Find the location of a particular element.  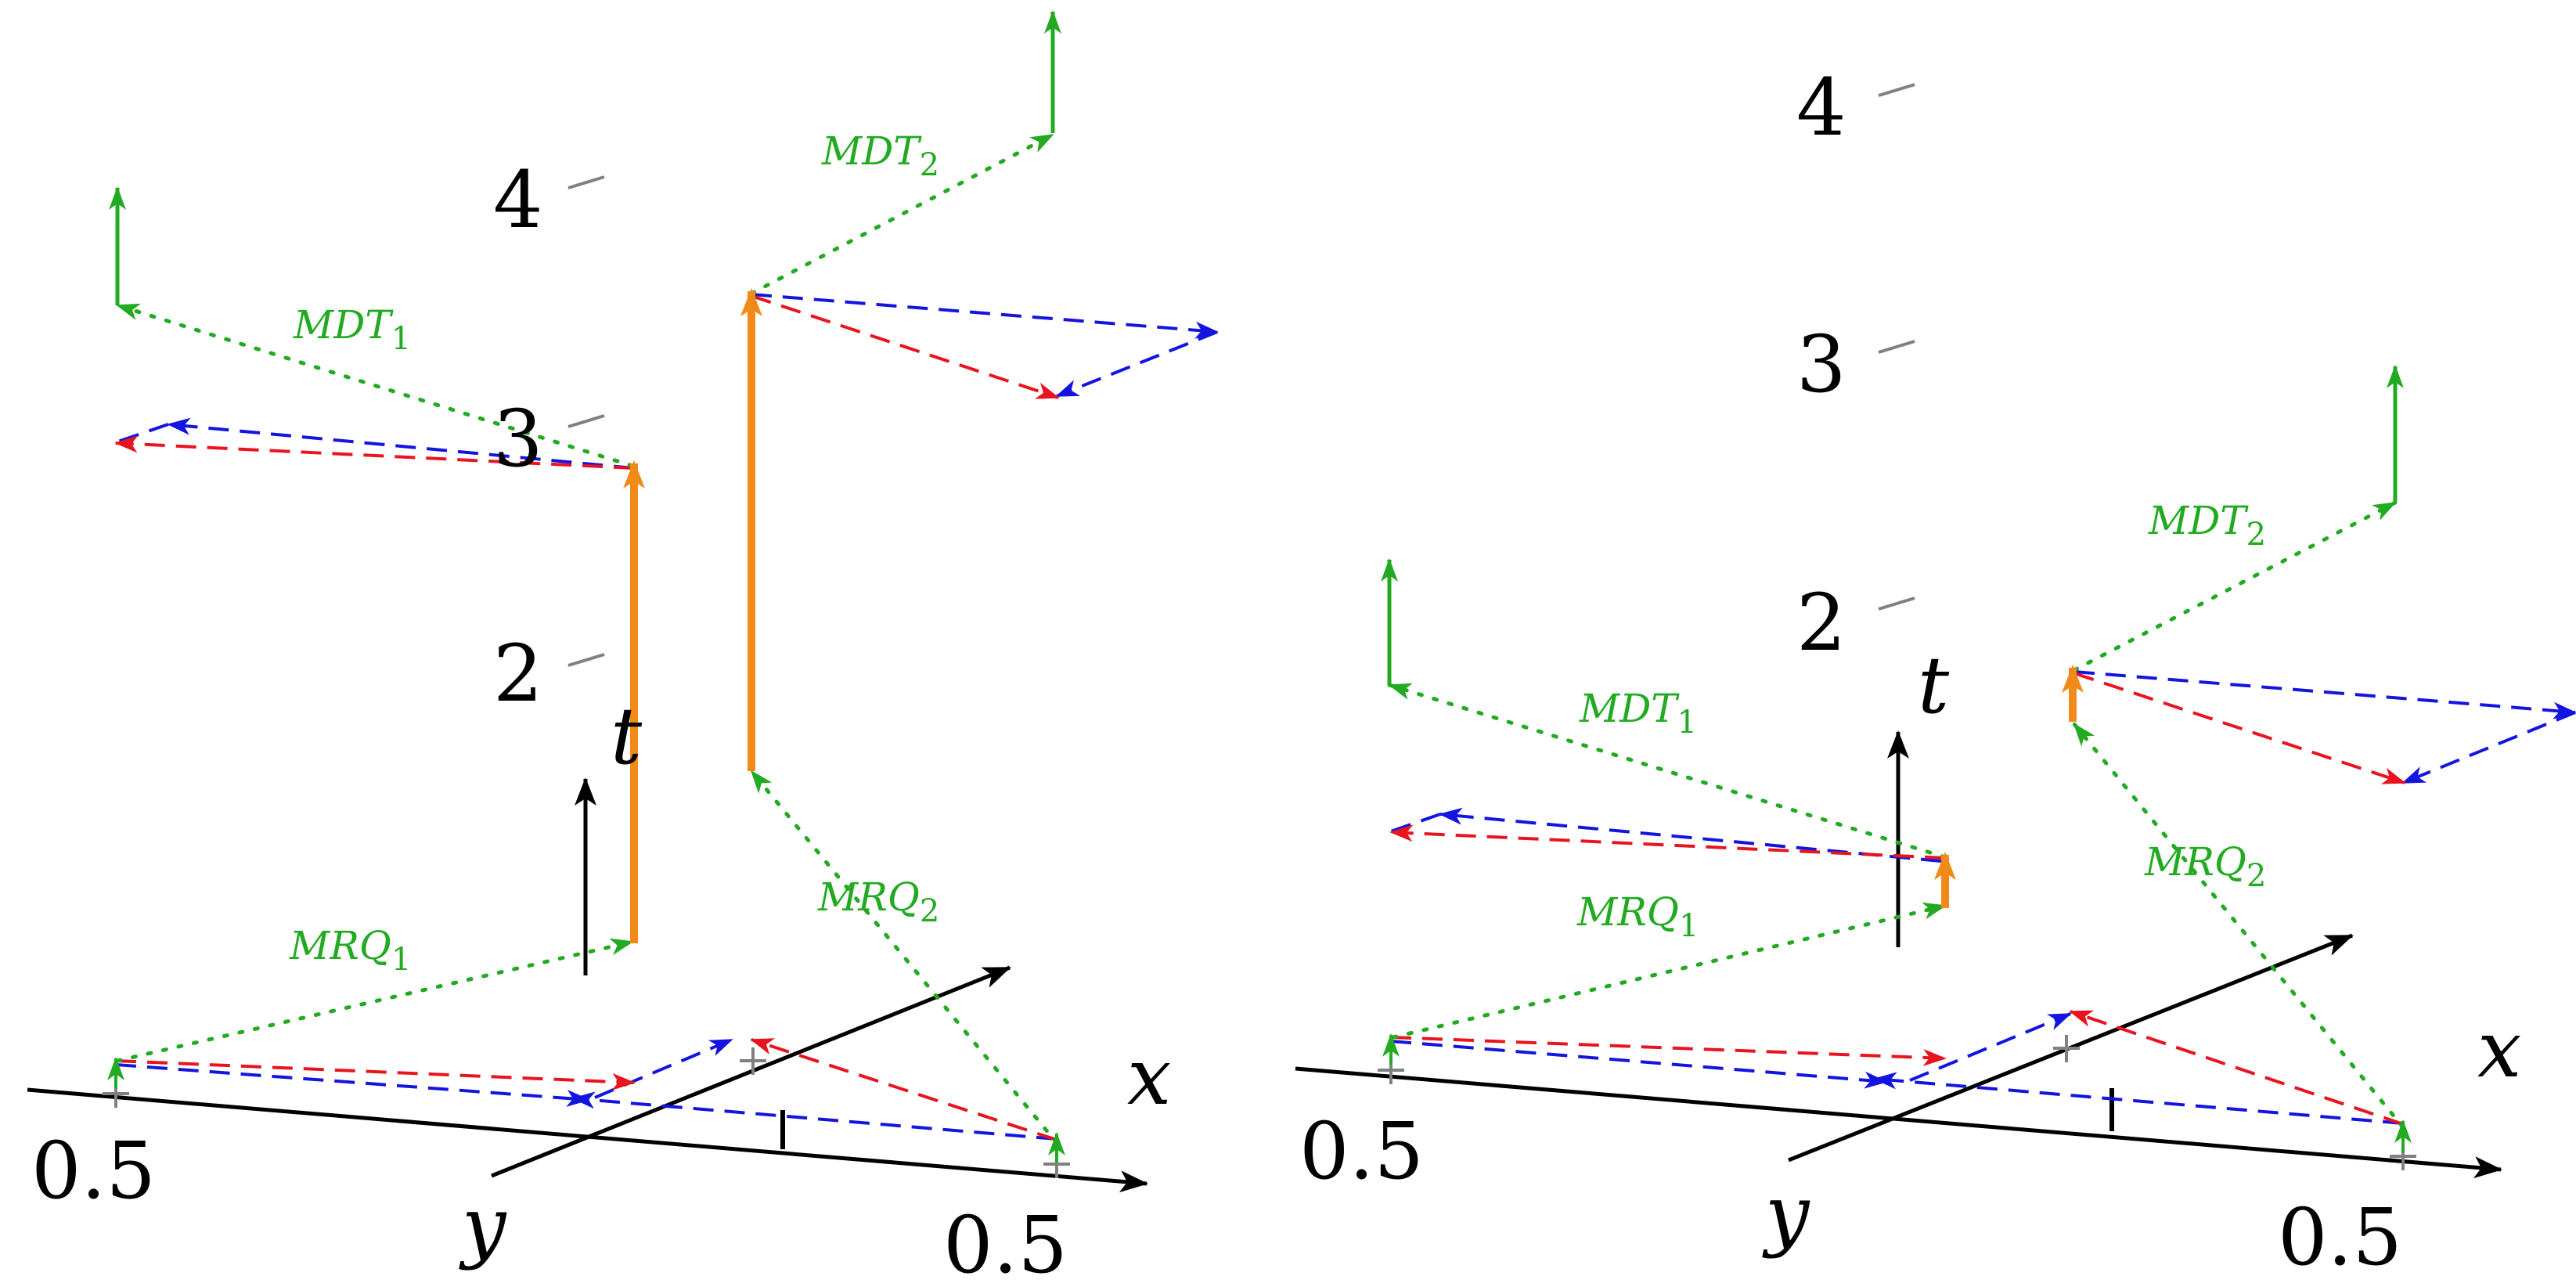

x-axis-line is located at coordinates (1898, 1122).